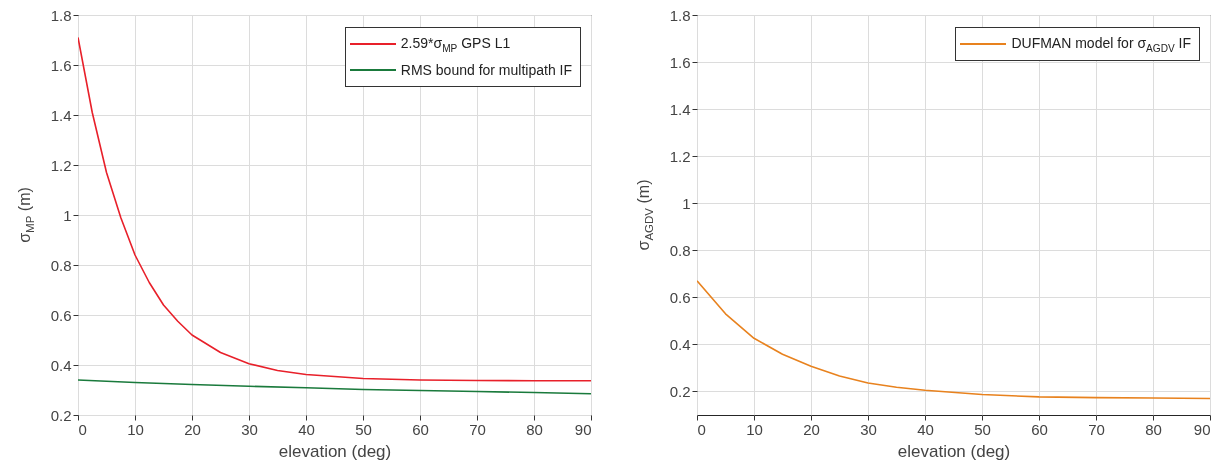  What do you see at coordinates (455, 44) in the screenshot?
I see `legend-label: 2.59*σ$_{MP}$ GPS L1` at bounding box center [455, 44].